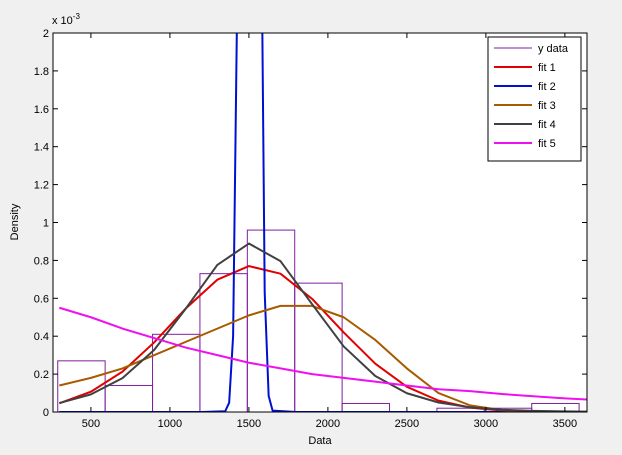 Image resolution: width=622 pixels, height=455 pixels. Describe the element at coordinates (46, 34) in the screenshot. I see `y-tick-label: 2` at that location.